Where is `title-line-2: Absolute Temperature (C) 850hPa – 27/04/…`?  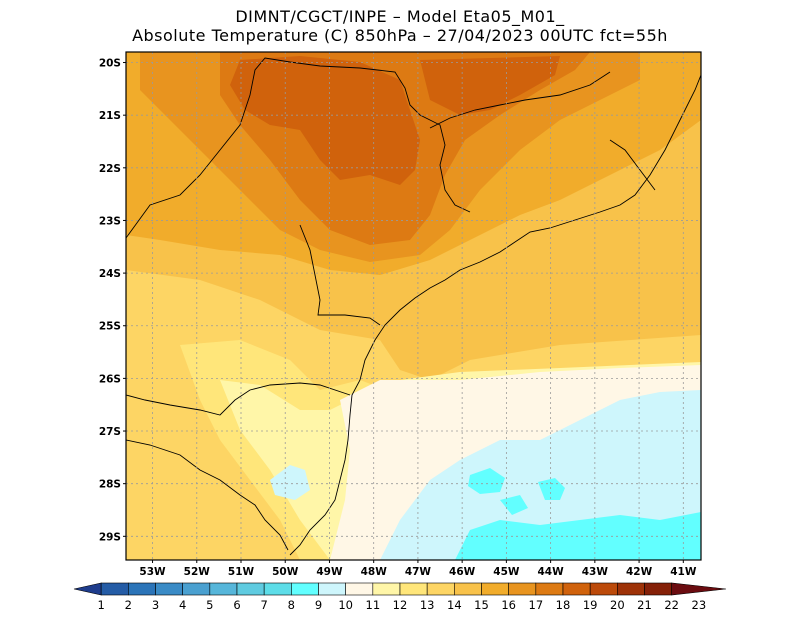
title-line-2: Absolute Temperature (C) 850hPa – 27/04/… is located at coordinates (400, 35).